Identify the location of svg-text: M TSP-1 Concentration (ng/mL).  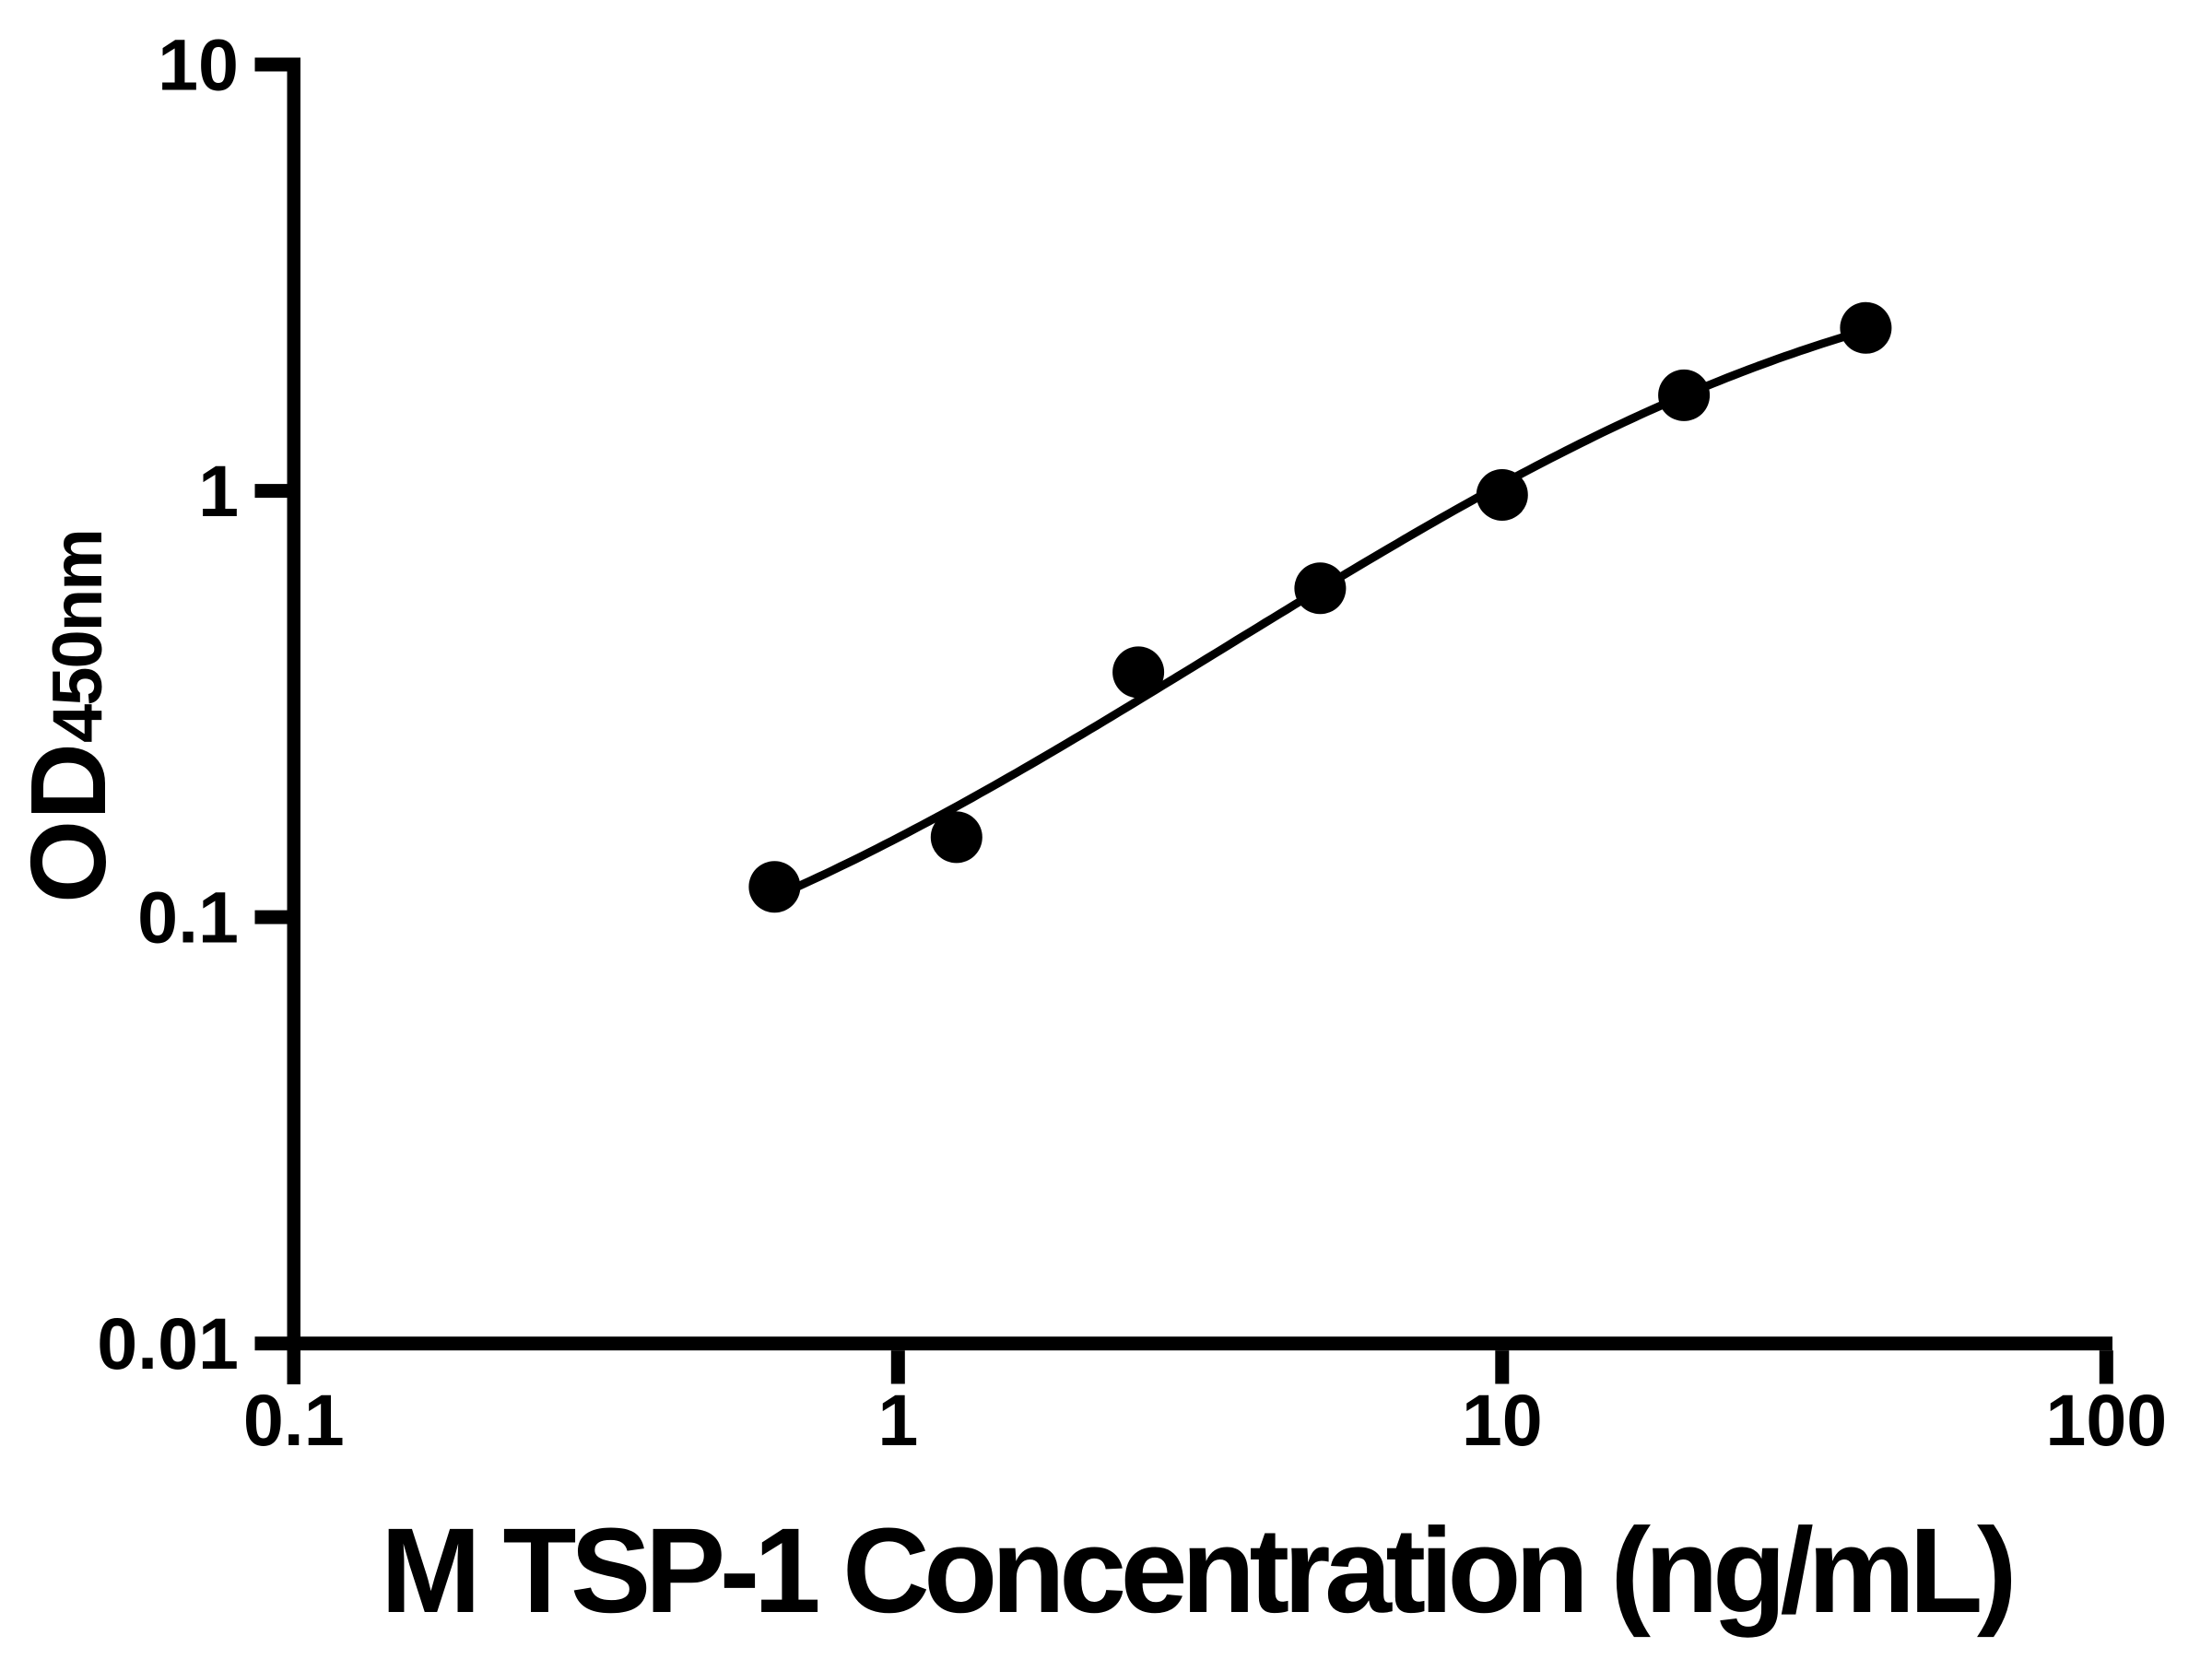
(1196, 1570).